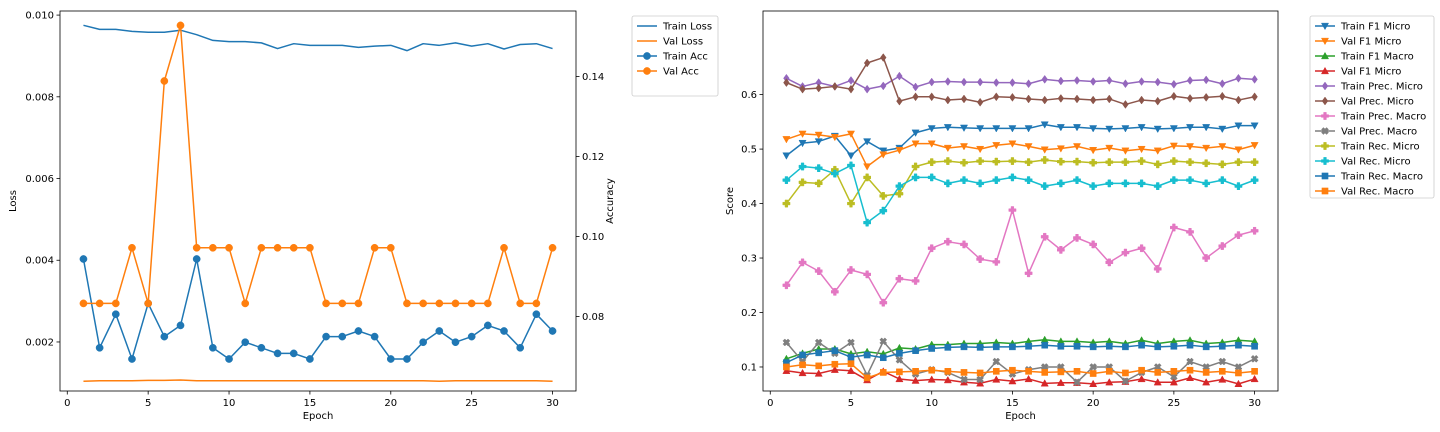 The width and height of the screenshot is (1440, 432). What do you see at coordinates (851, 403) in the screenshot?
I see `x-tick-label: 5` at bounding box center [851, 403].